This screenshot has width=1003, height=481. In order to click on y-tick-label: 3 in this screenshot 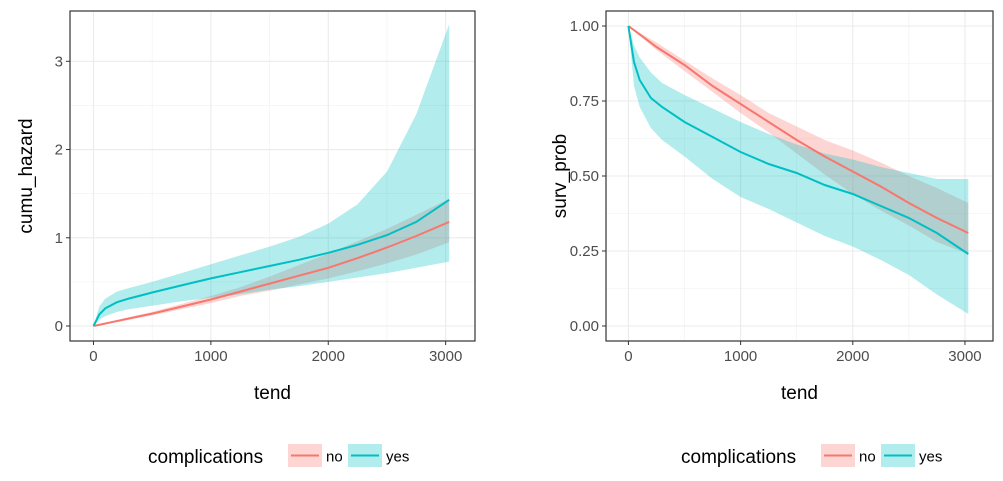, I will do `click(59, 61)`.